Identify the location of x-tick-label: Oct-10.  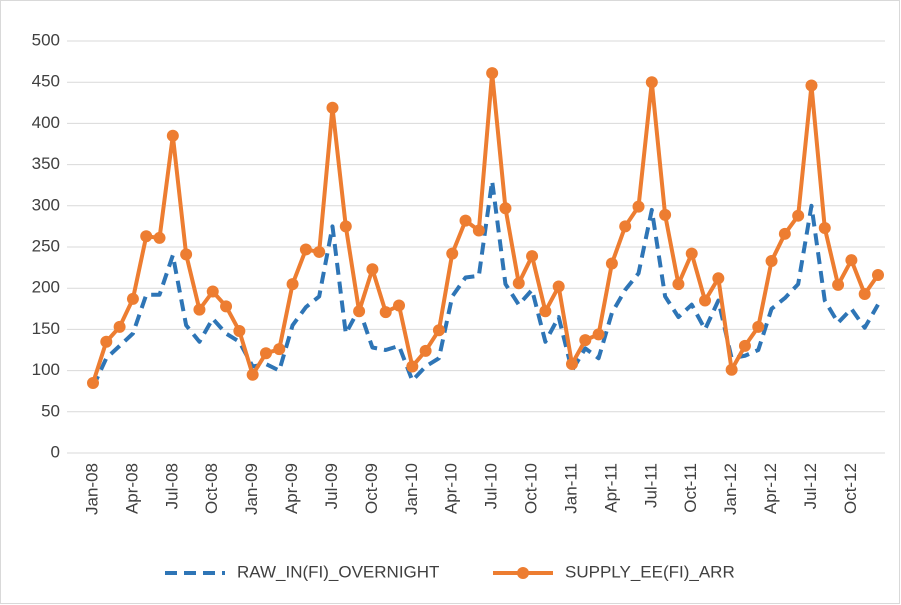
(531, 488).